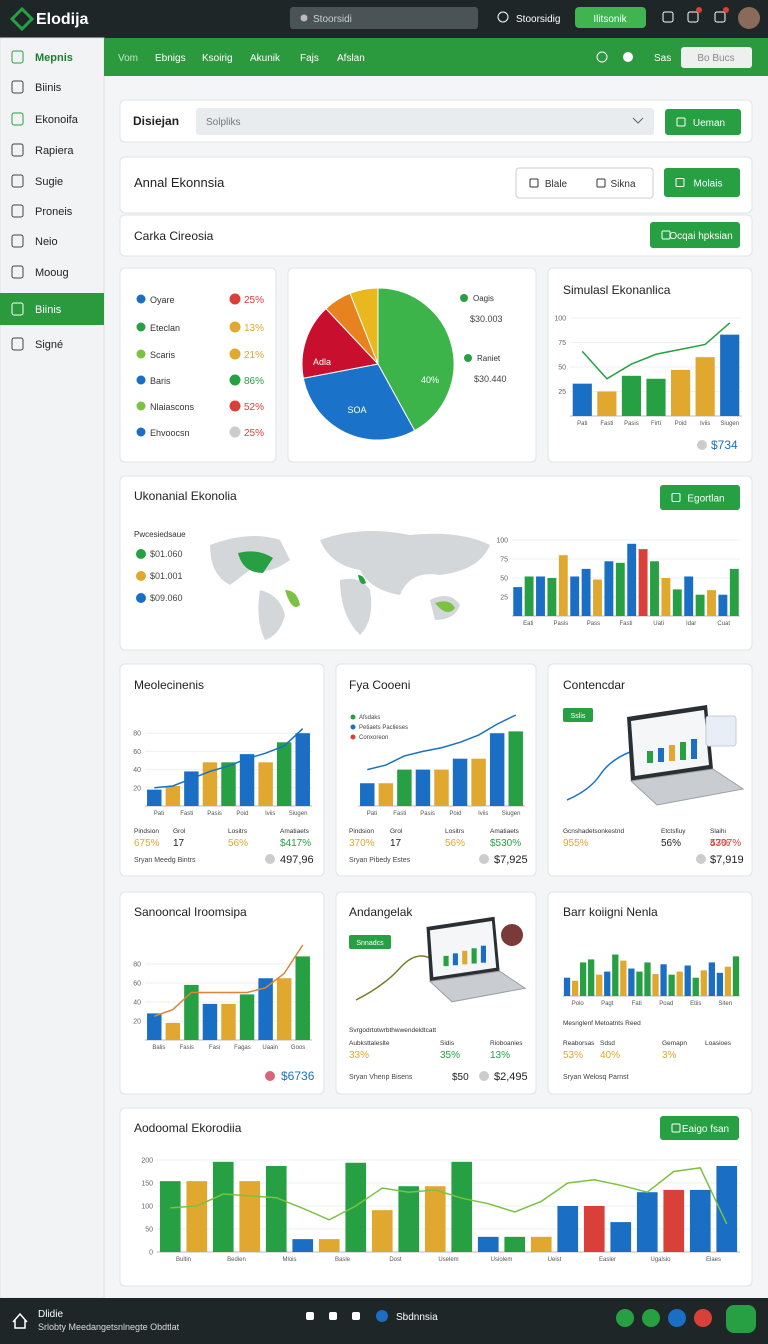 This screenshot has height=1344, width=768. I want to click on button-label: Ocqai hpksian, so click(700, 236).